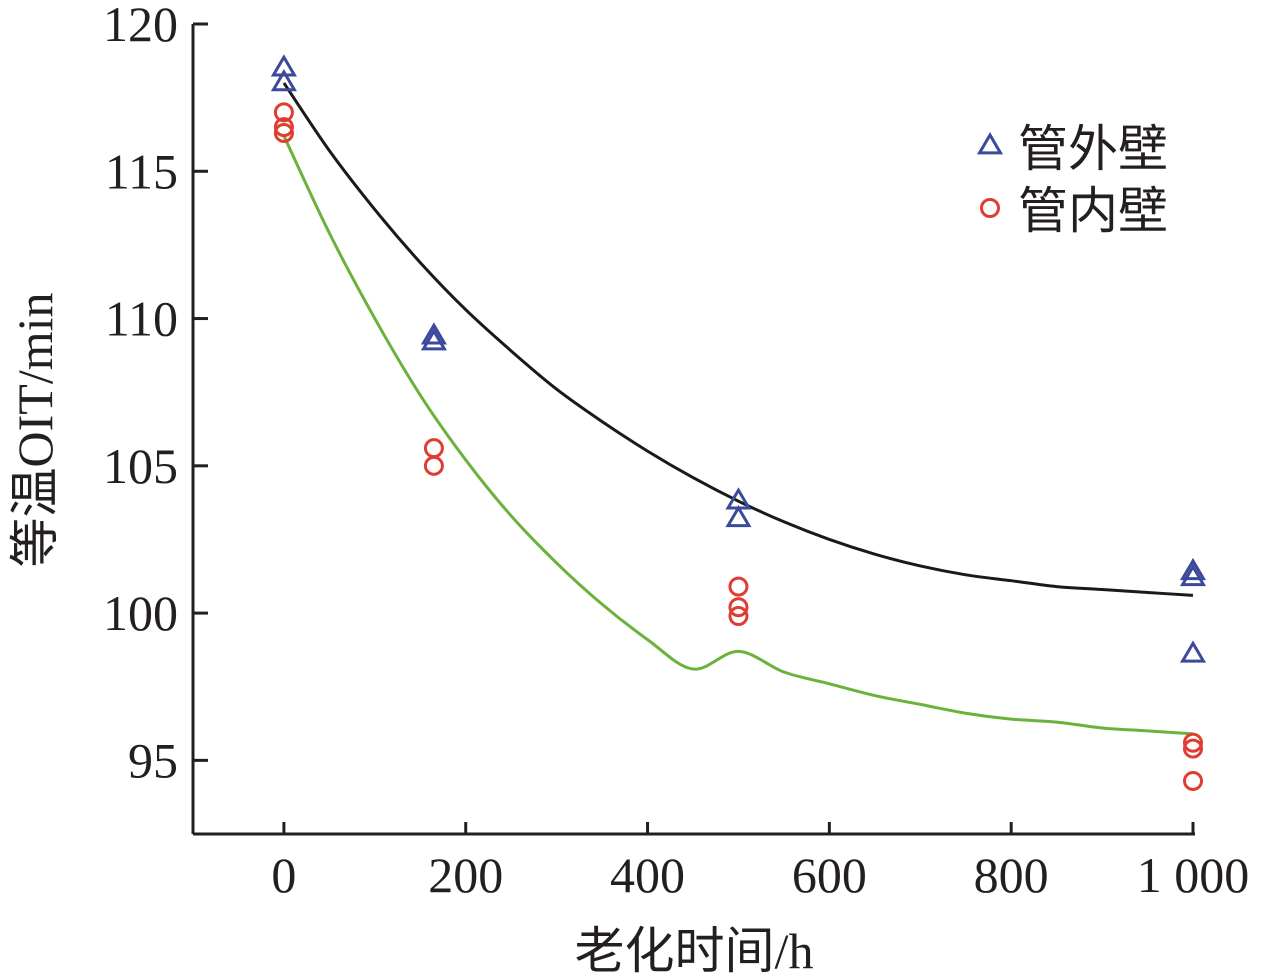  What do you see at coordinates (1093, 149) in the screenshot?
I see `legend-label: 管外壁` at bounding box center [1093, 149].